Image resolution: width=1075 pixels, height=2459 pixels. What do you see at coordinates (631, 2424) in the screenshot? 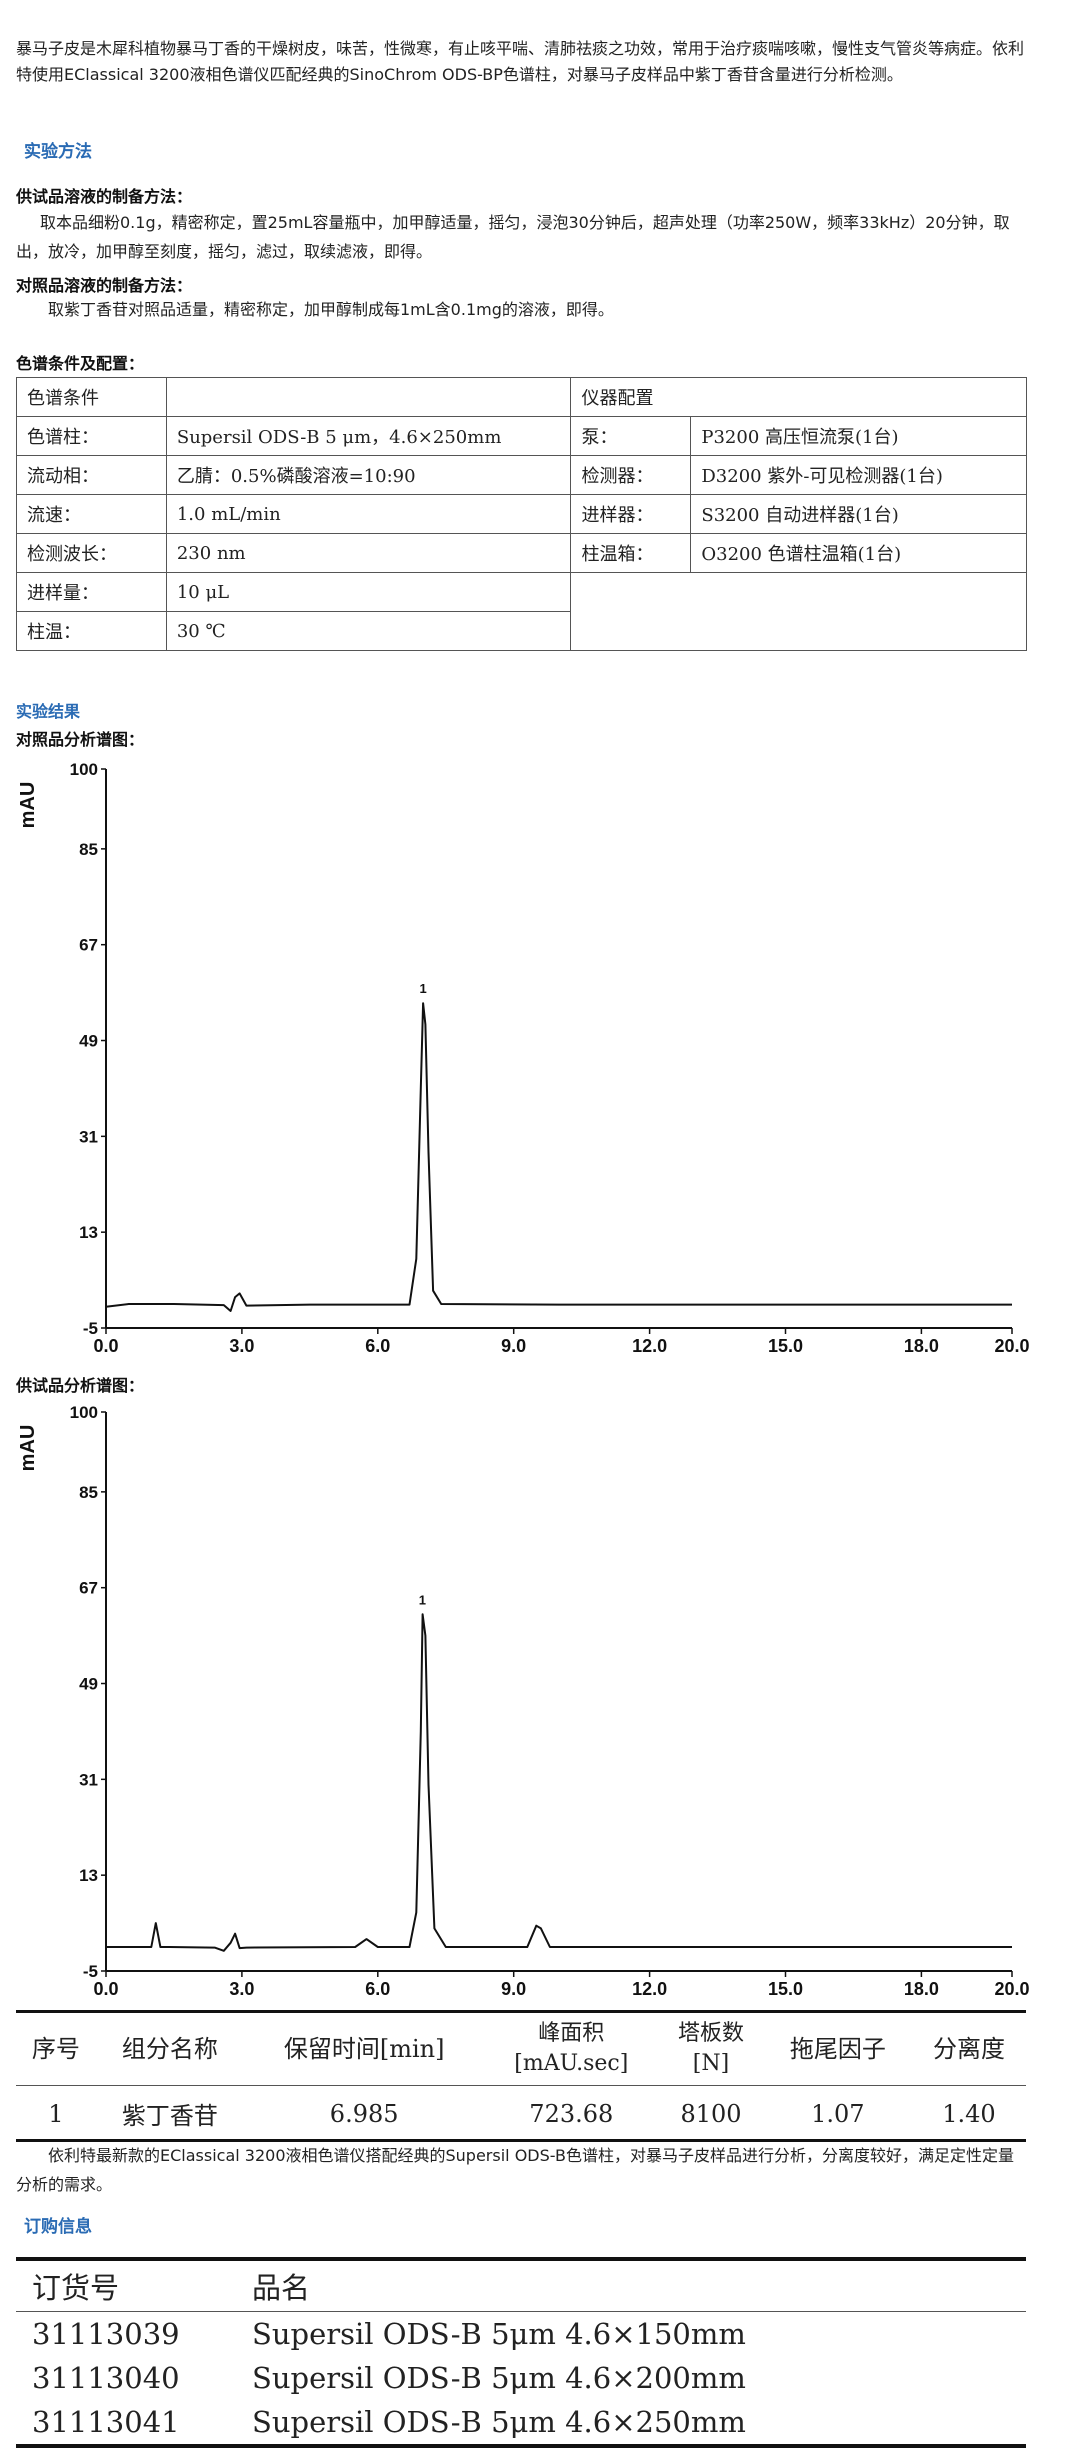
I see `cell: Supersil ODS-B 5μm 4.6×250mm` at bounding box center [631, 2424].